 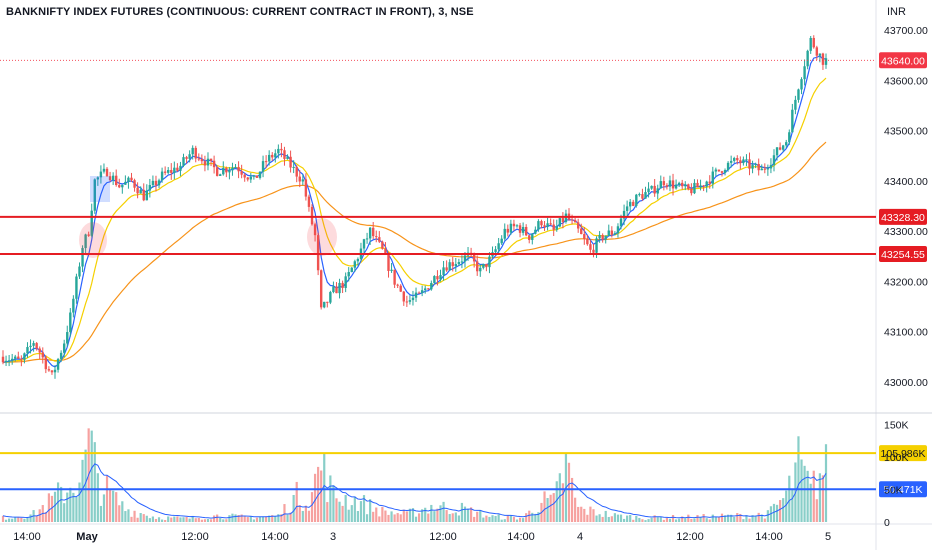 What do you see at coordinates (887, 523) in the screenshot?
I see `volume-tick-label: 0` at bounding box center [887, 523].